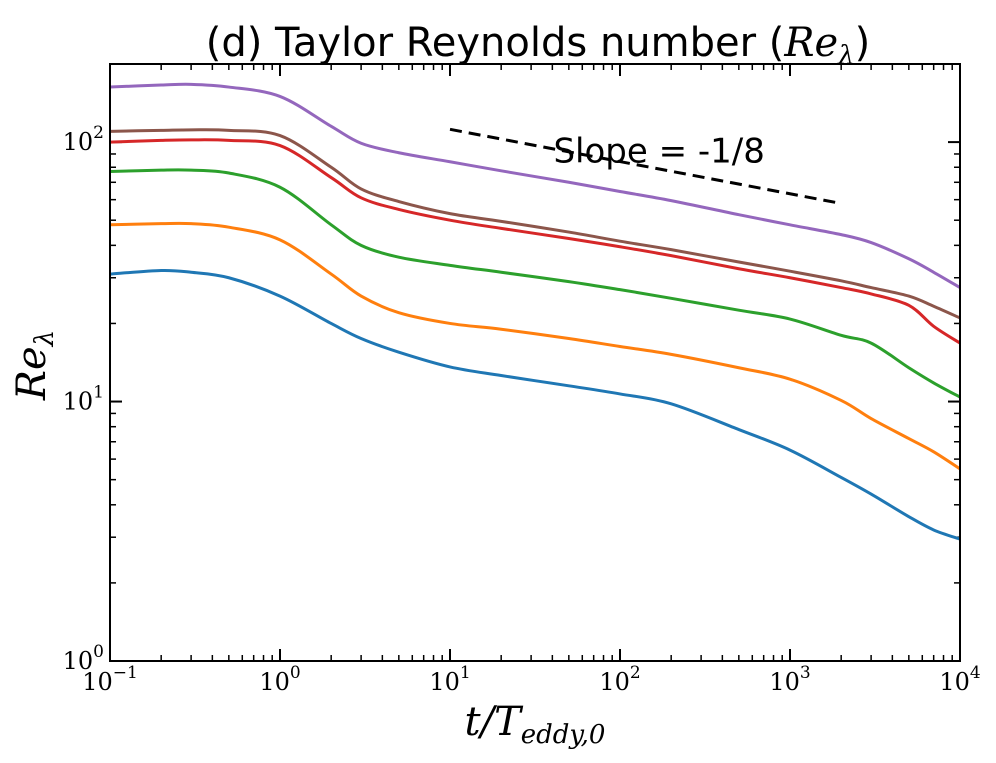 The image size is (996, 763). Describe the element at coordinates (810, 43) in the screenshot. I see `title-math-base: Re` at that location.